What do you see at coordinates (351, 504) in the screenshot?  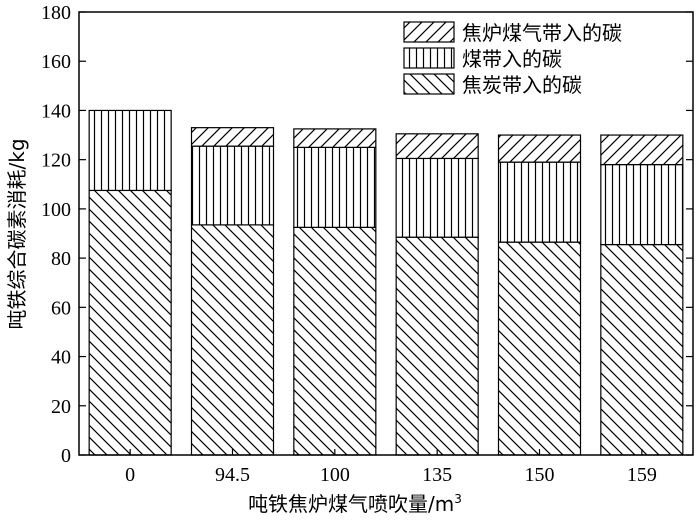 I see `x-axis-title-text: 吨铁焦炉煤气喷吹量/m` at bounding box center [351, 504].